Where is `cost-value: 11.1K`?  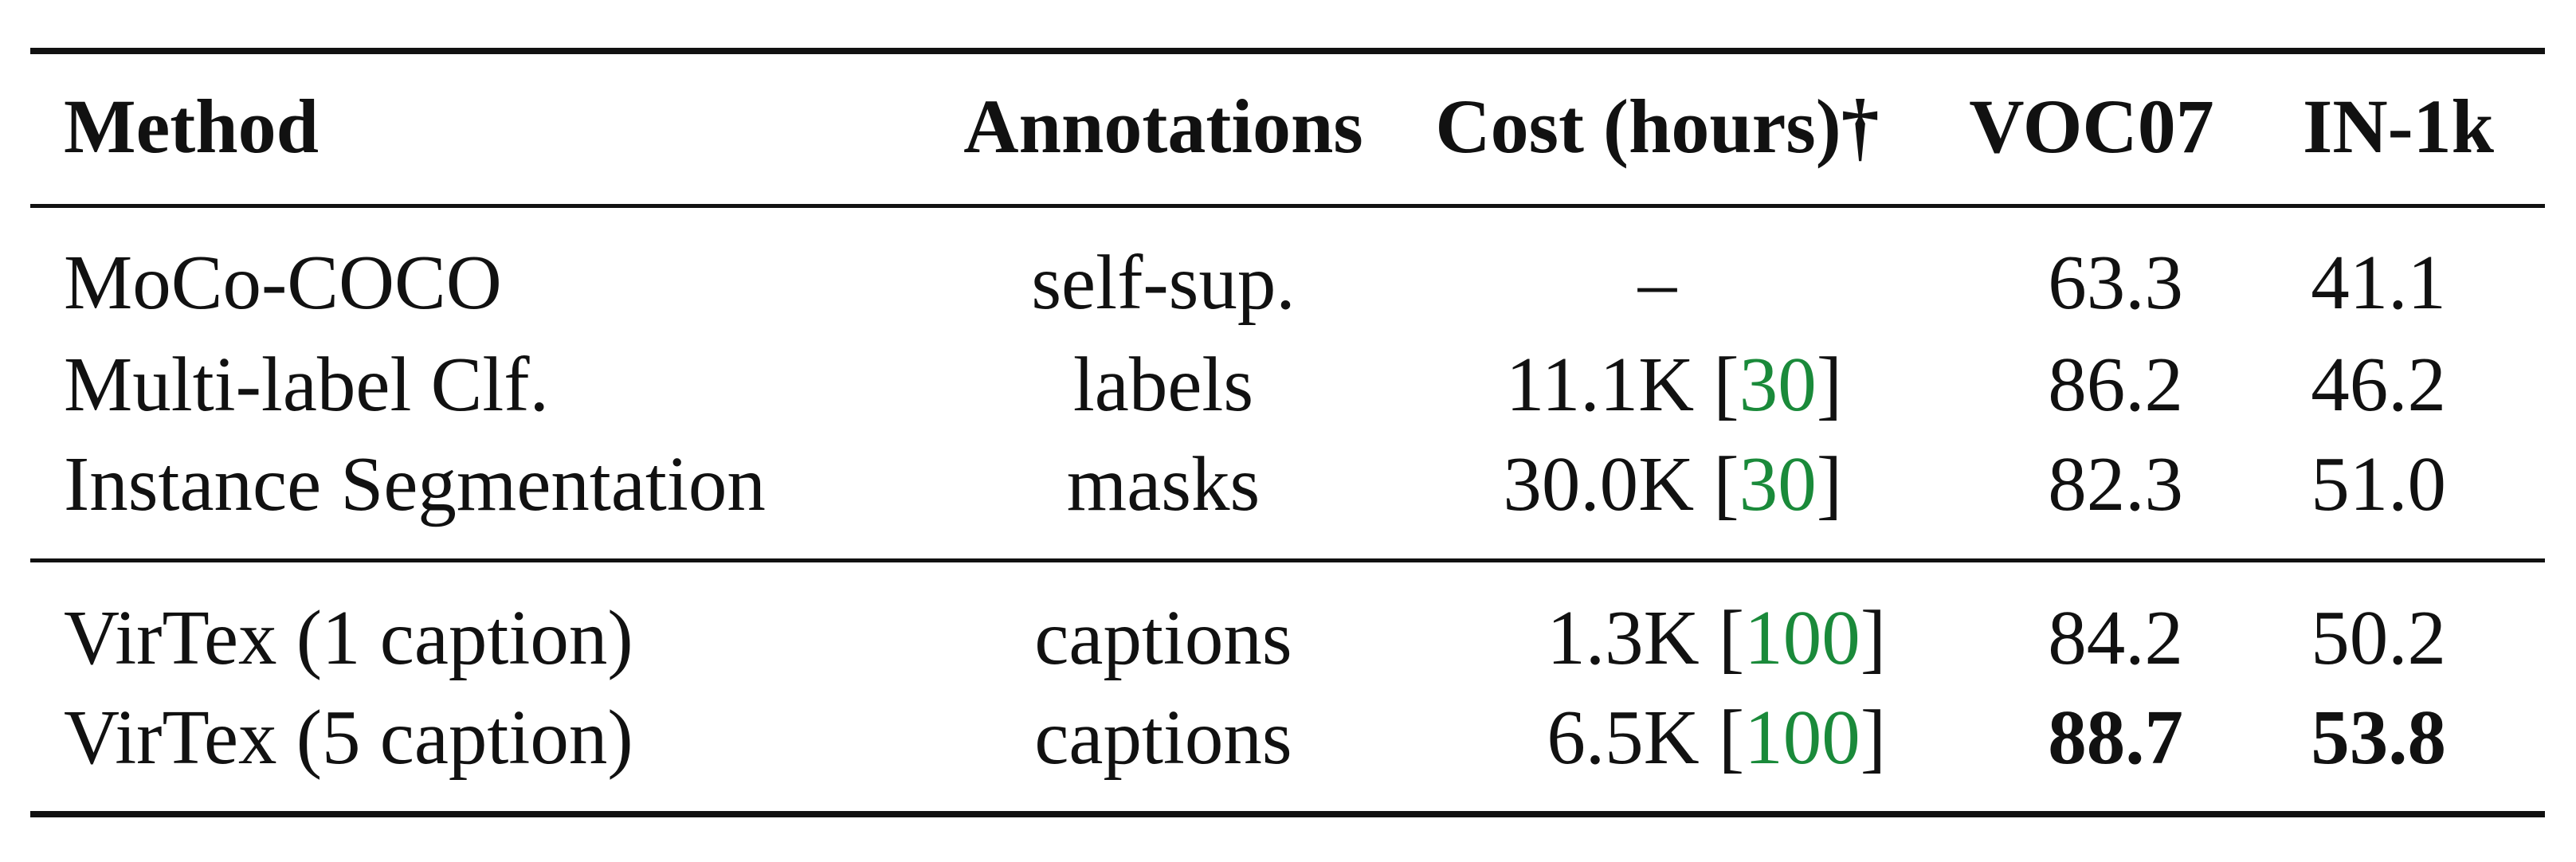
cost-value: 11.1K is located at coordinates (1600, 384).